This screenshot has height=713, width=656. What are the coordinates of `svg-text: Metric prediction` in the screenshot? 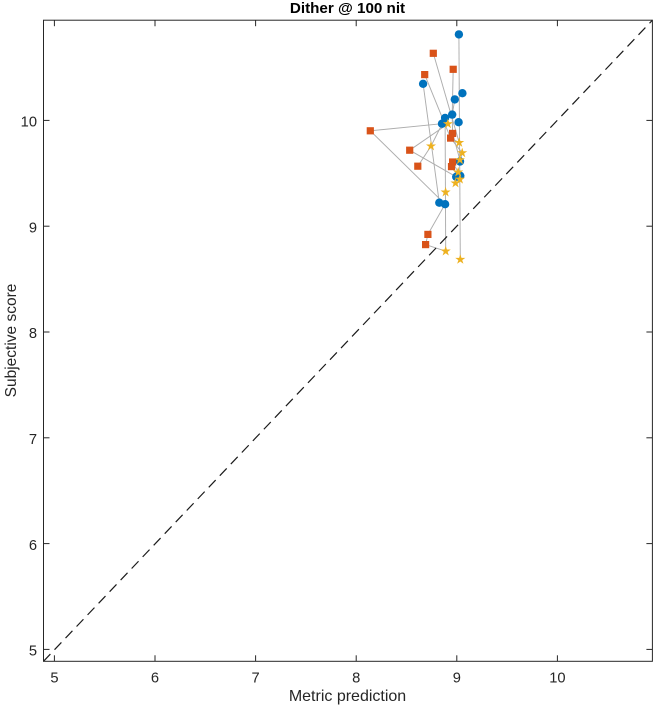 It's located at (347, 696).